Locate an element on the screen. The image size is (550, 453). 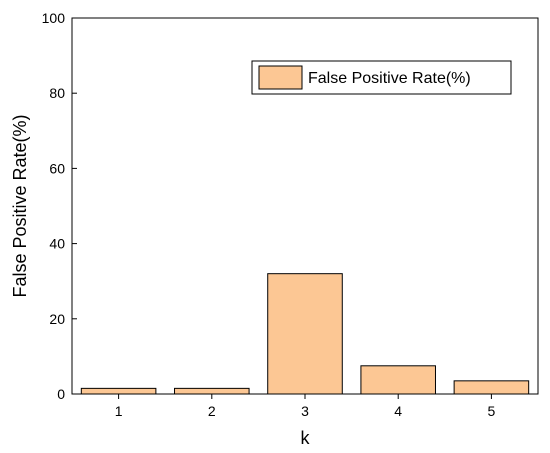
legend-swatch is located at coordinates (280, 77).